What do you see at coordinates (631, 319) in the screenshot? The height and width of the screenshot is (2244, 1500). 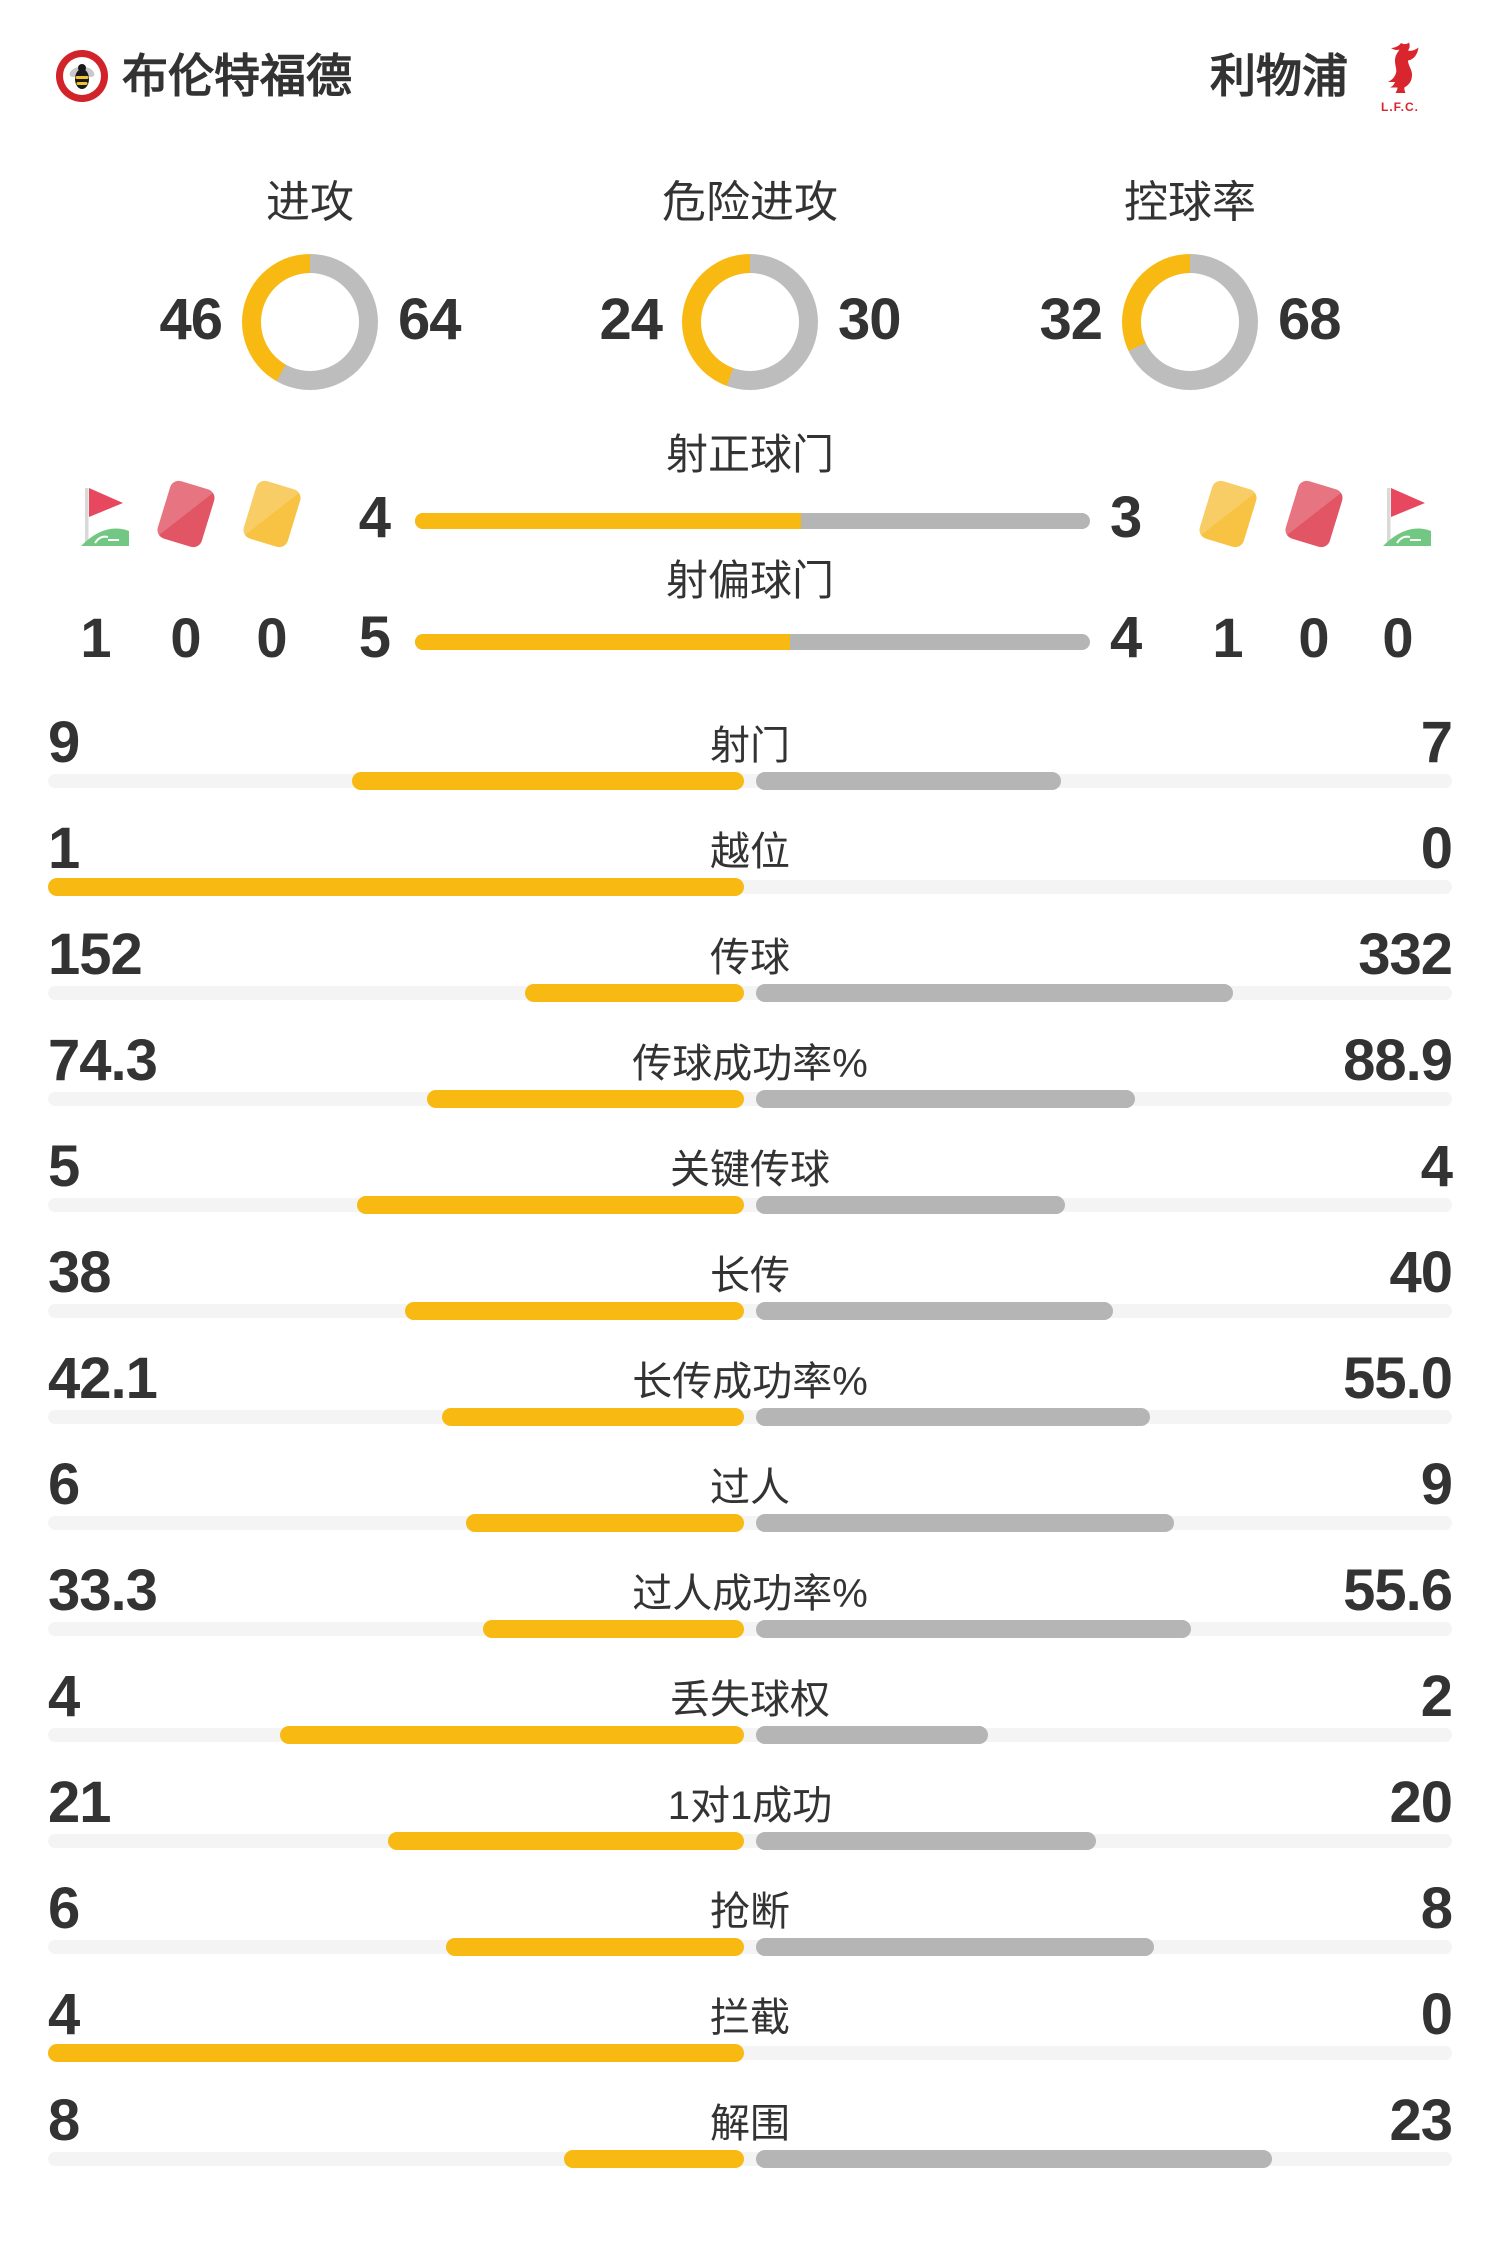 I see `dangerous-attacks-home-value: 24` at bounding box center [631, 319].